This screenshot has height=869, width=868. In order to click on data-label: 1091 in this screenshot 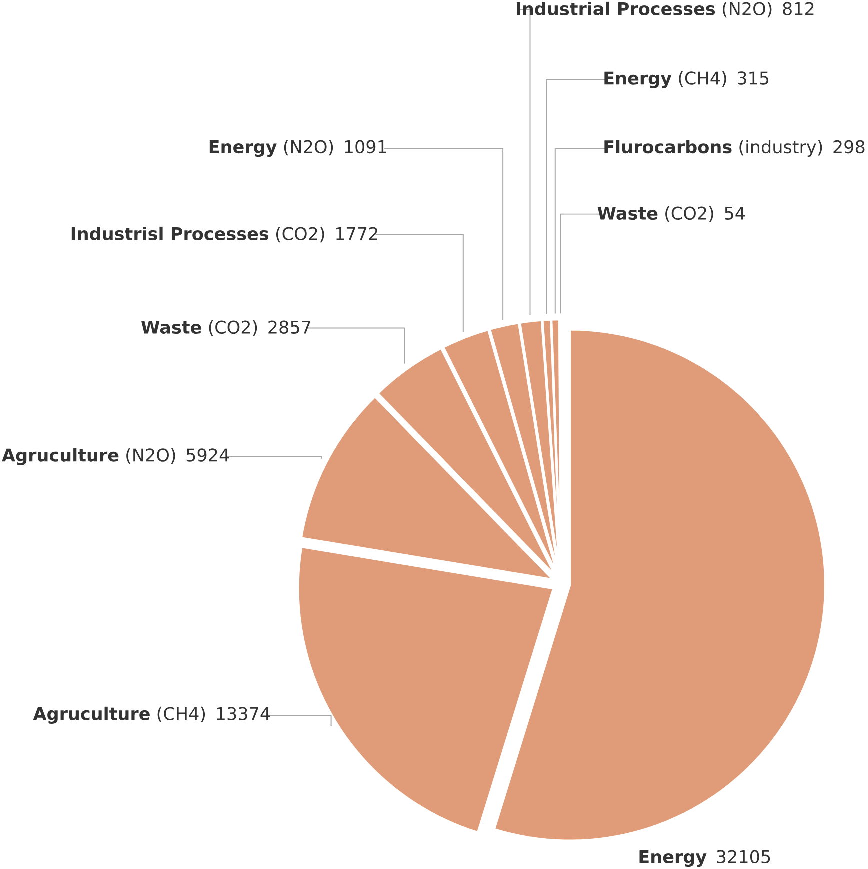, I will do `click(365, 147)`.